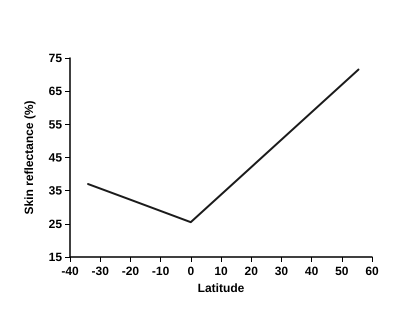 The width and height of the screenshot is (400, 322). What do you see at coordinates (221, 271) in the screenshot?
I see `x-tick-label: 10` at bounding box center [221, 271].